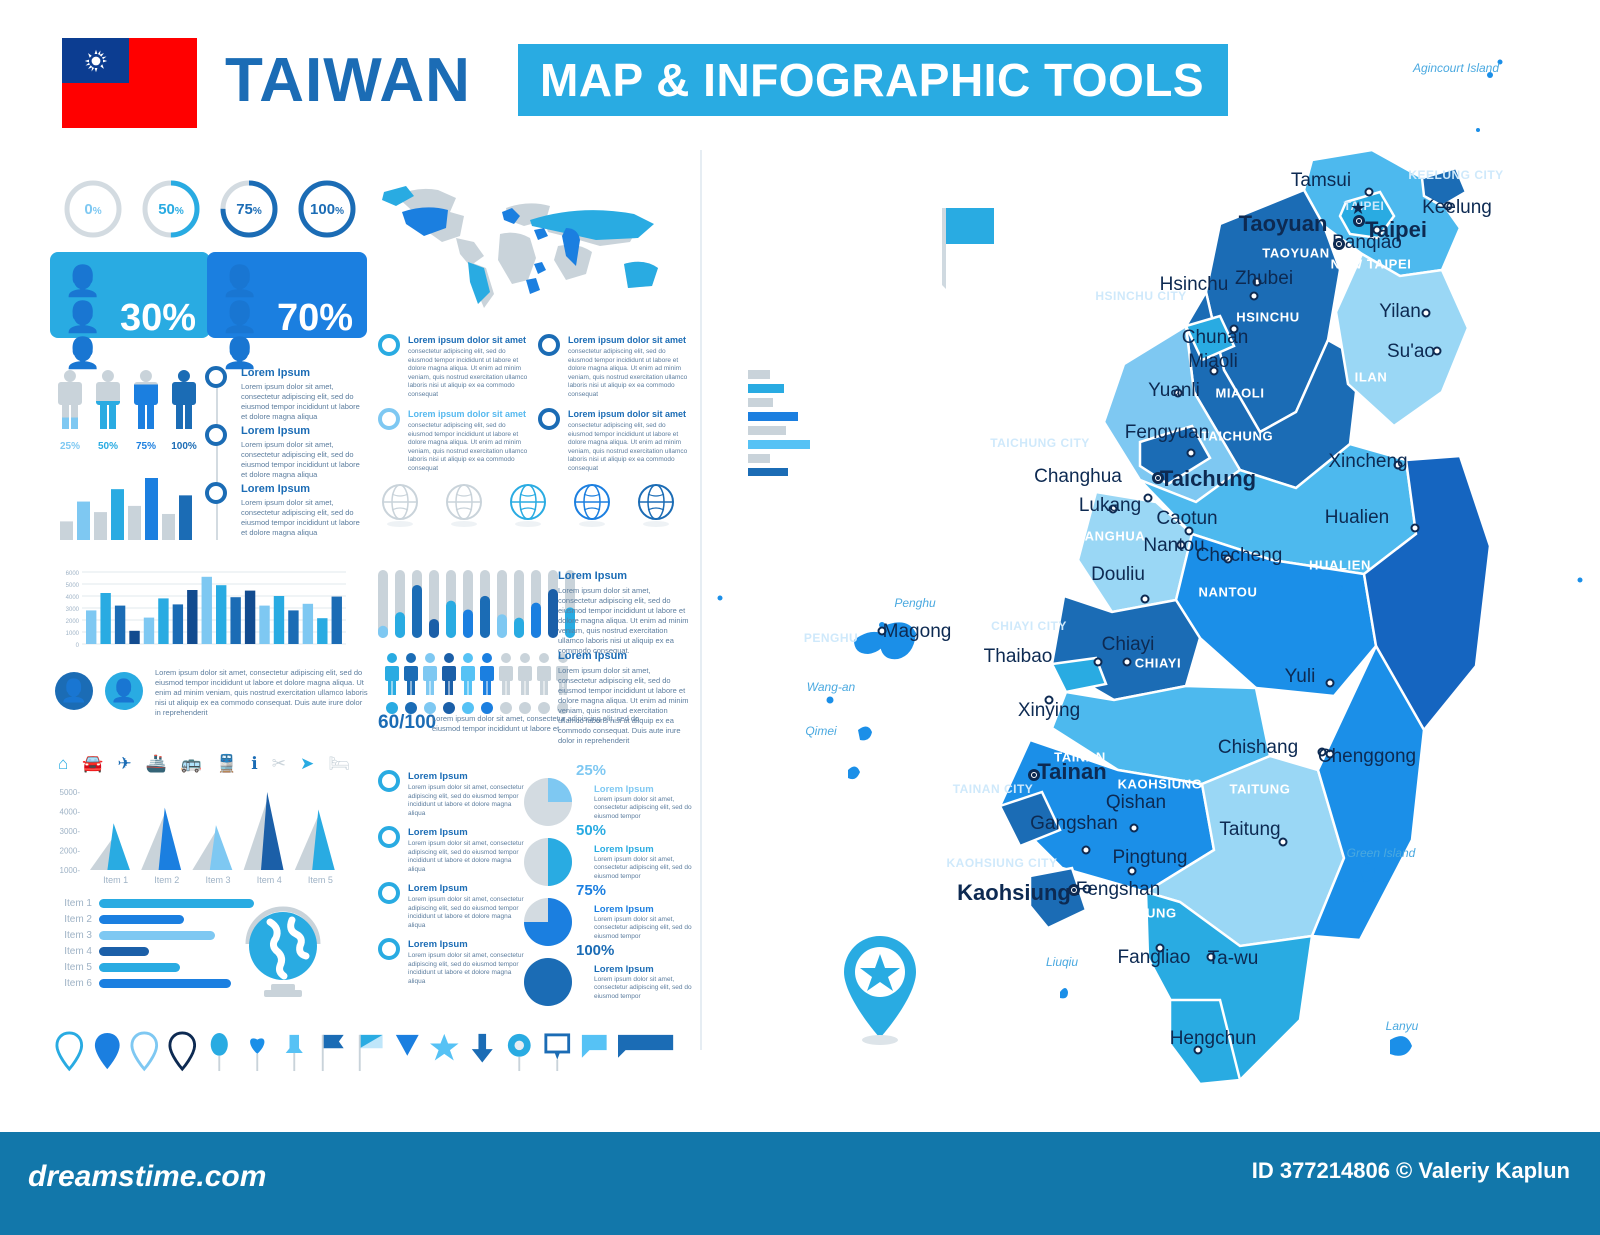  I want to click on bed-icon: 🛏, so click(339, 763).